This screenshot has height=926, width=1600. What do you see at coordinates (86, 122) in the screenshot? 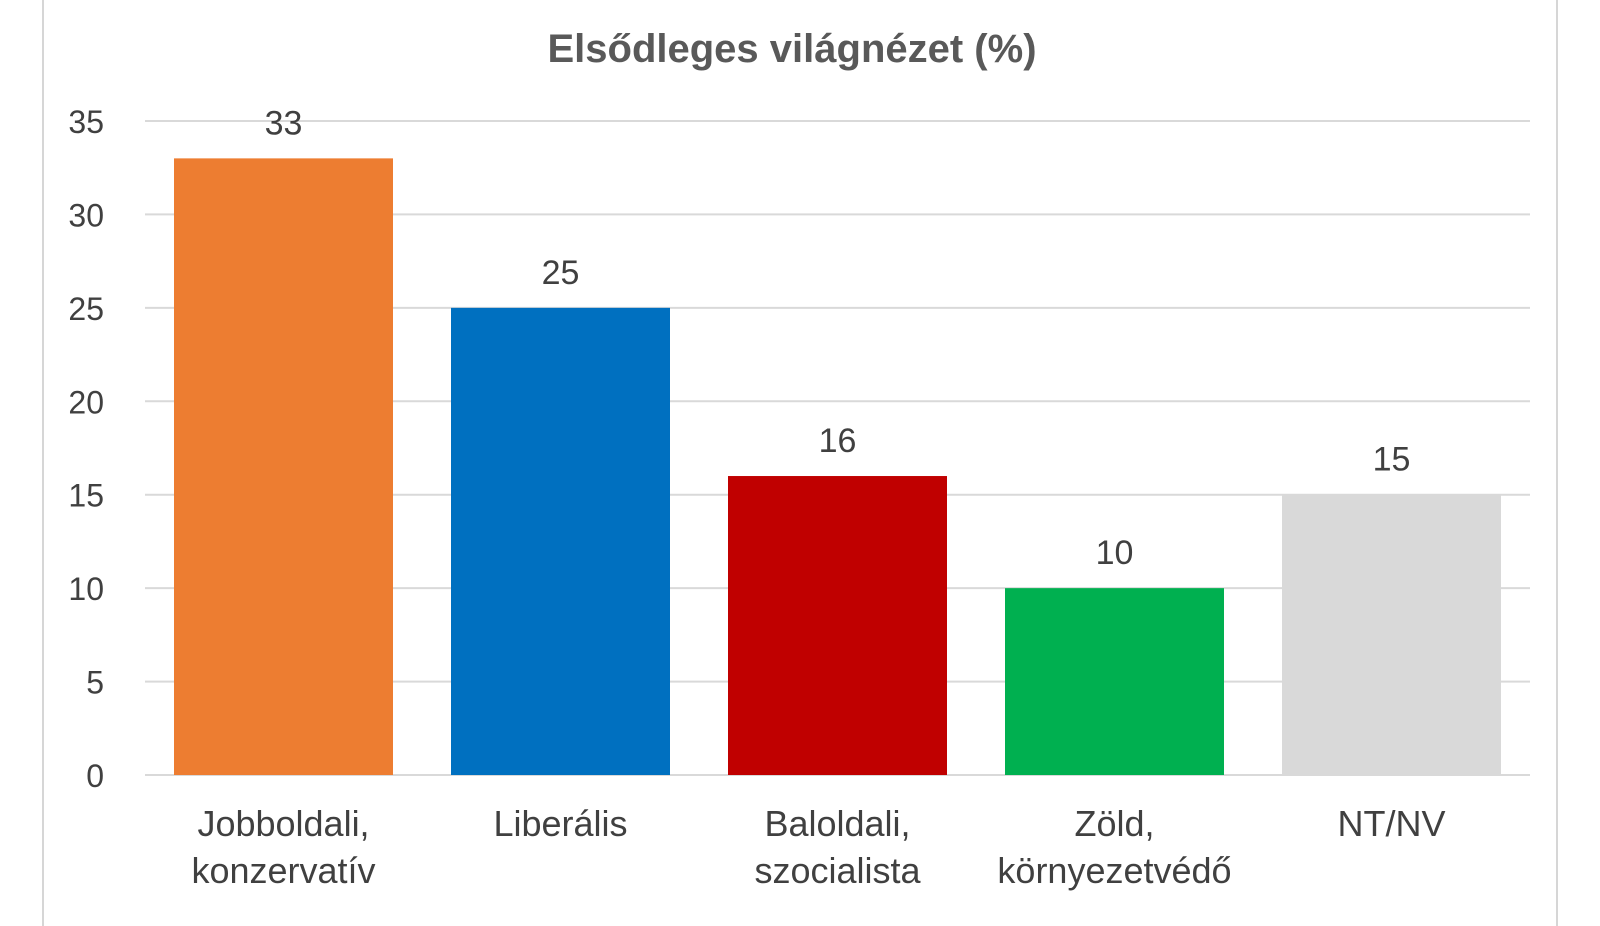
I see `y-tick-label: 35` at bounding box center [86, 122].